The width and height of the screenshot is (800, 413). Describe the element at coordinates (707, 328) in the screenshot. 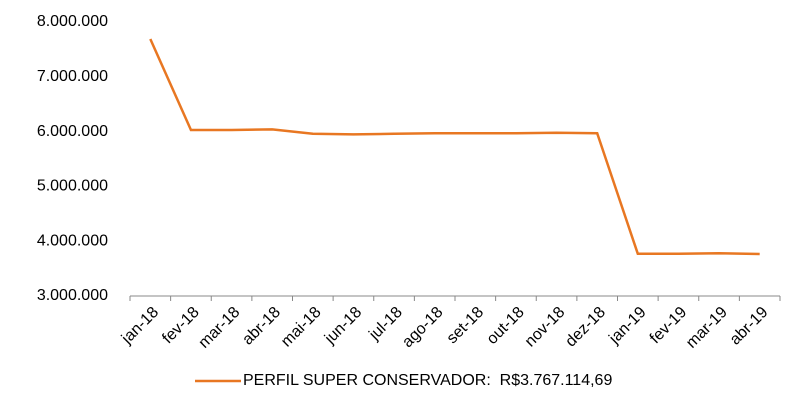

I see `x-tick-label: mar-19` at that location.